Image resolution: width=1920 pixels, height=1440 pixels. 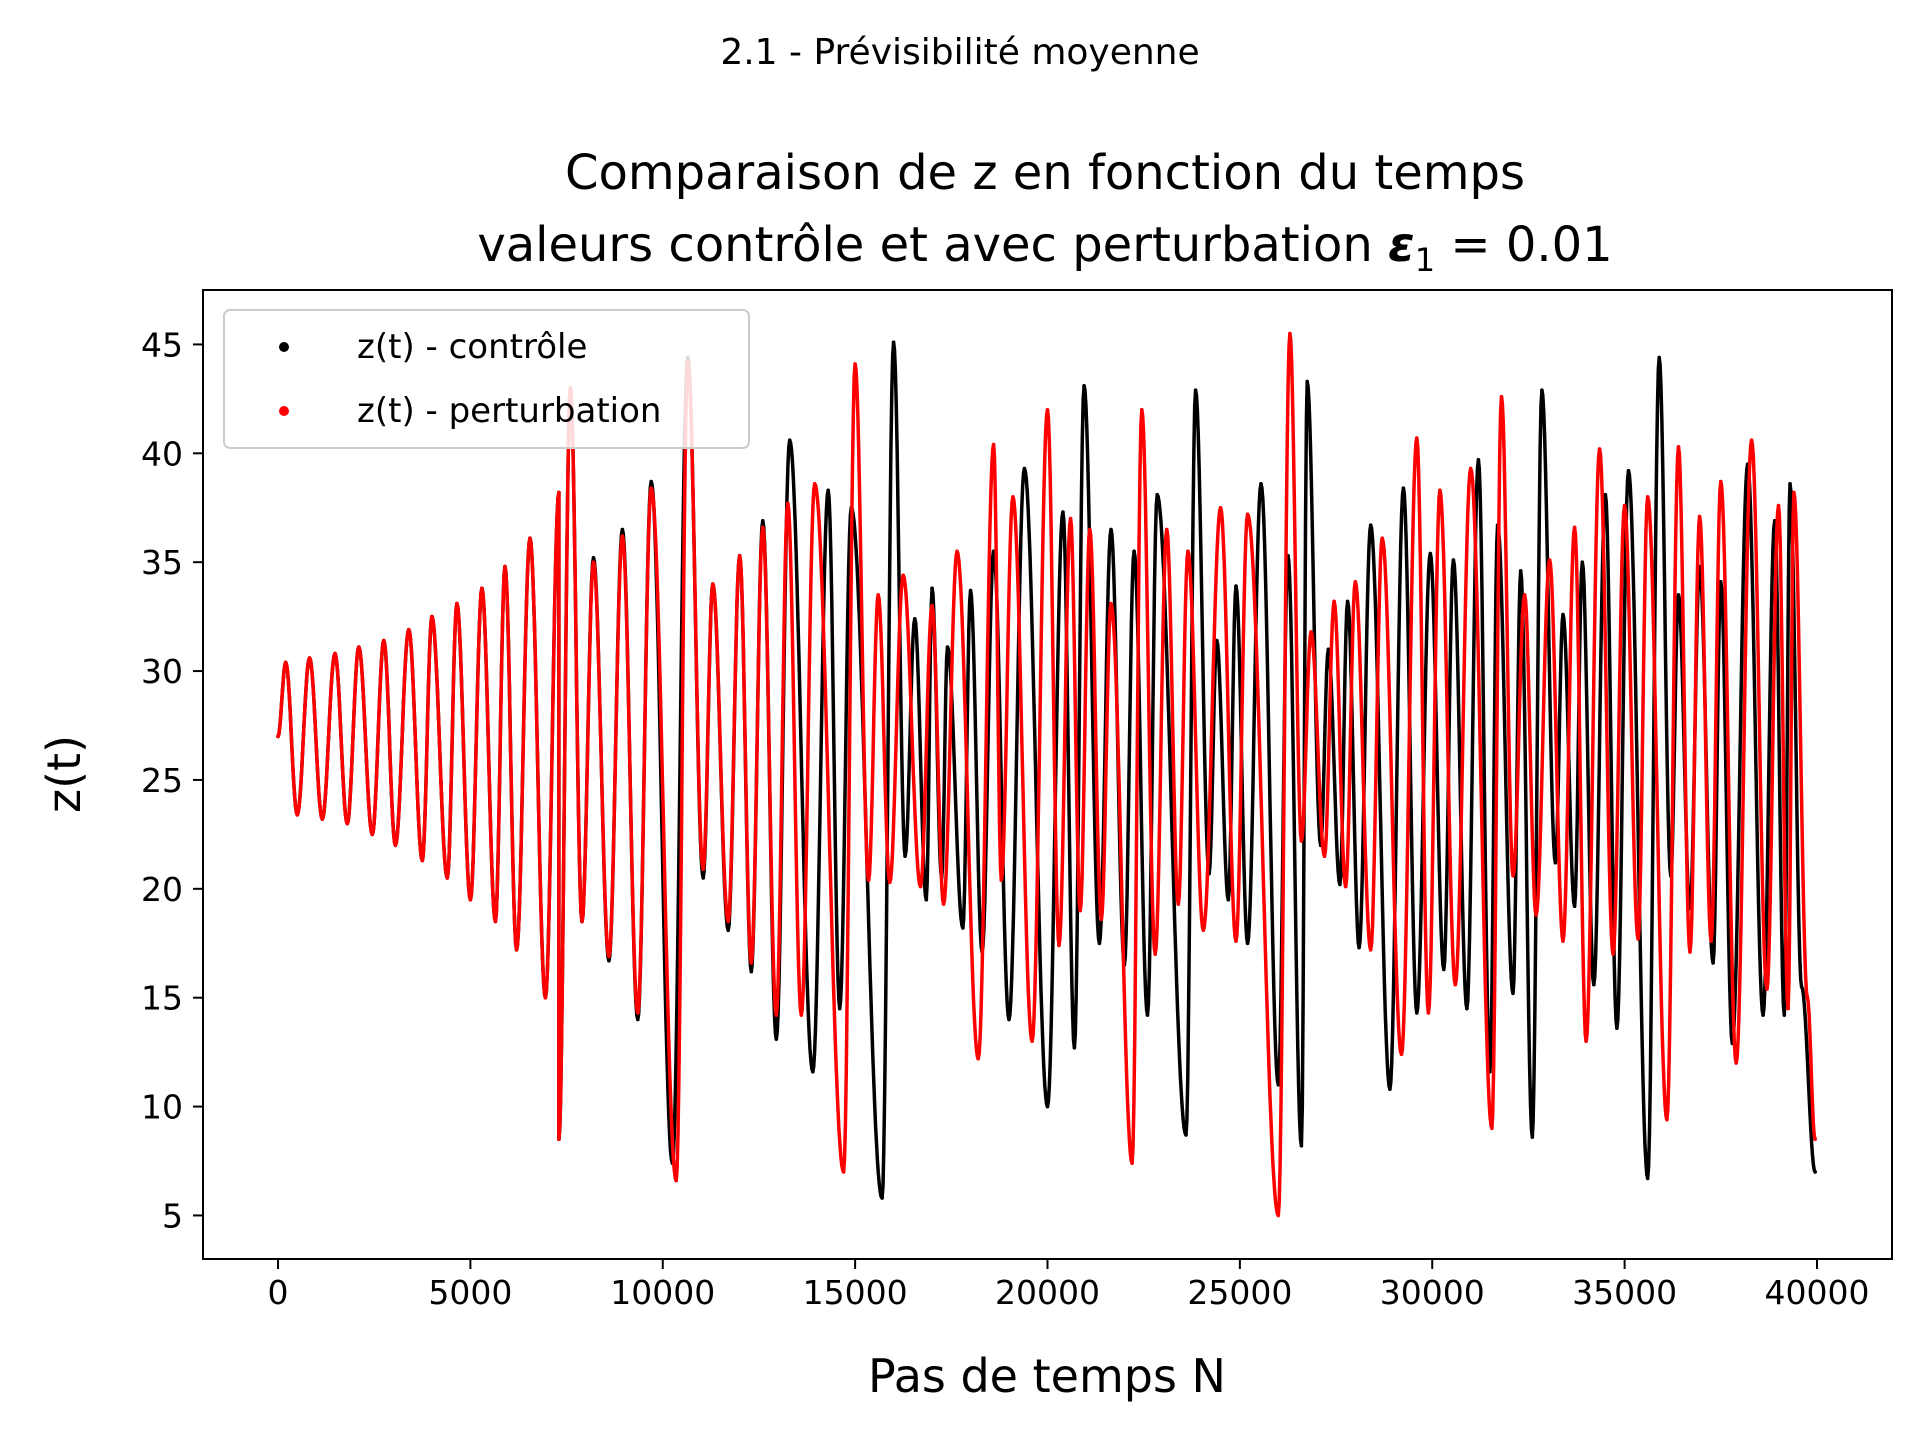 What do you see at coordinates (162, 344) in the screenshot?
I see `y-tick-label: 45` at bounding box center [162, 344].